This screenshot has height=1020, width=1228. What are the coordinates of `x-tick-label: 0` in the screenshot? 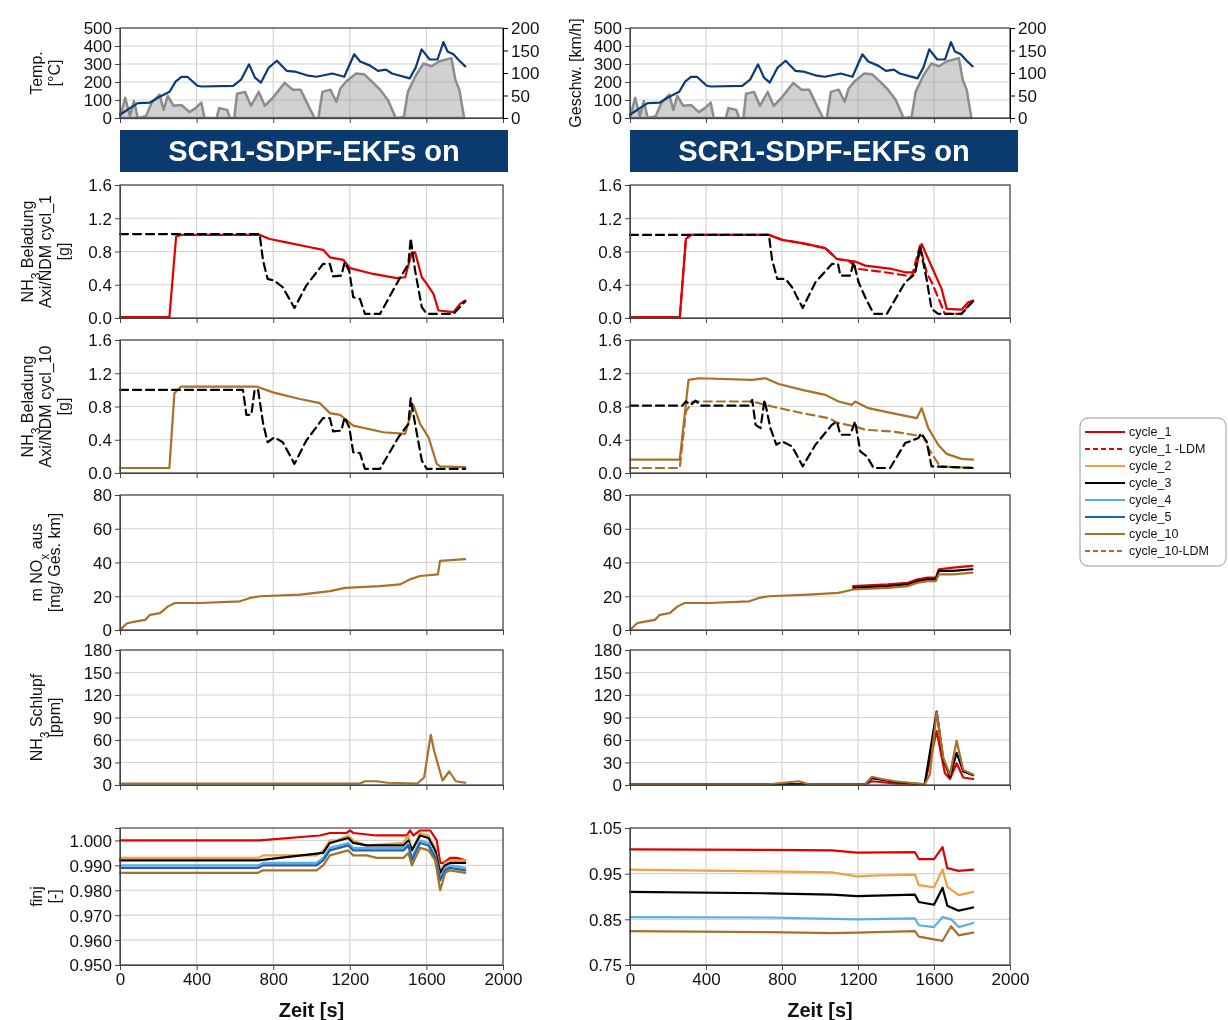 It's located at (120, 980).